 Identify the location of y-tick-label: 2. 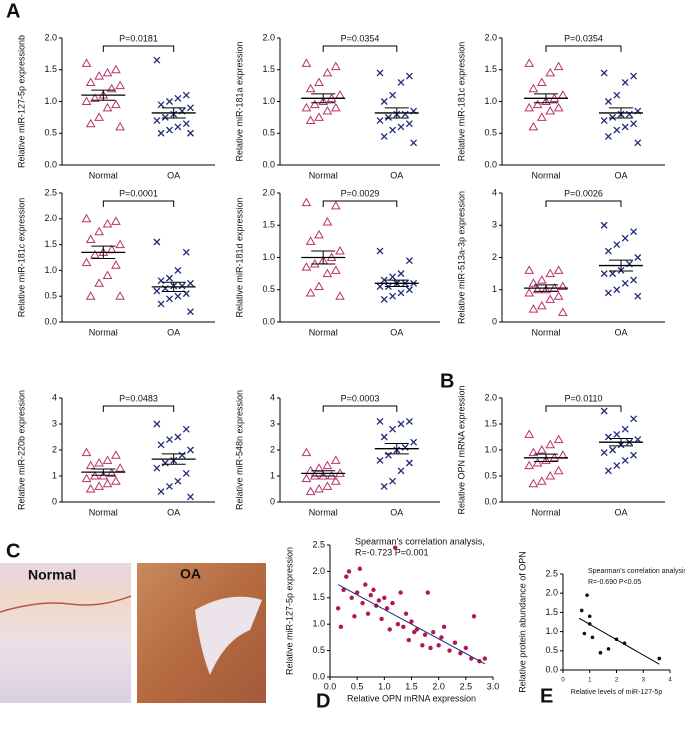
(272, 449).